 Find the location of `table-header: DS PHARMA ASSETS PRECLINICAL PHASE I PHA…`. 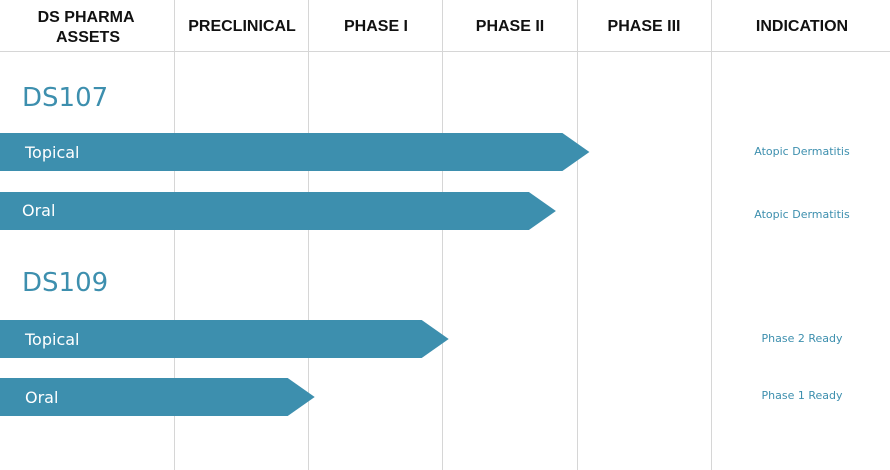

table-header: DS PHARMA ASSETS PRECLINICAL PHASE I PHA… is located at coordinates (443, 27).